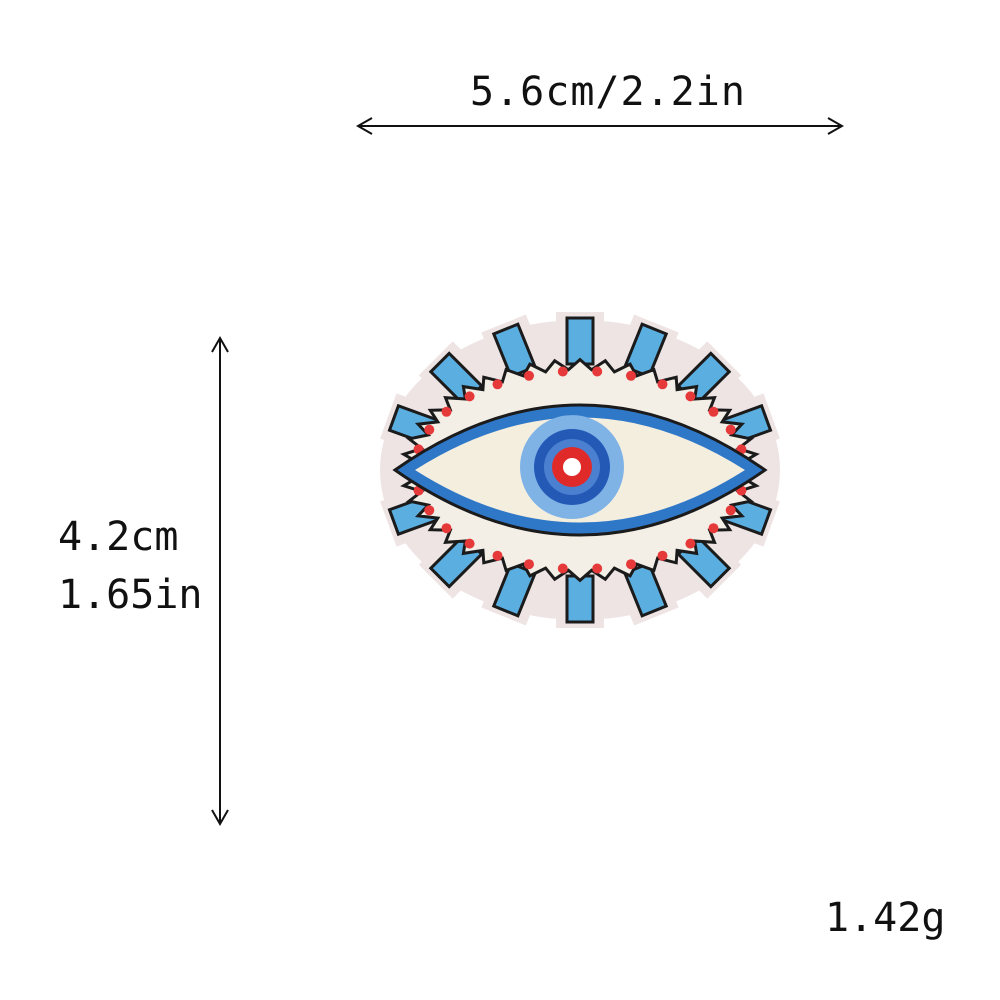  Describe the element at coordinates (220, 581) in the screenshot. I see `height-arrow` at that location.